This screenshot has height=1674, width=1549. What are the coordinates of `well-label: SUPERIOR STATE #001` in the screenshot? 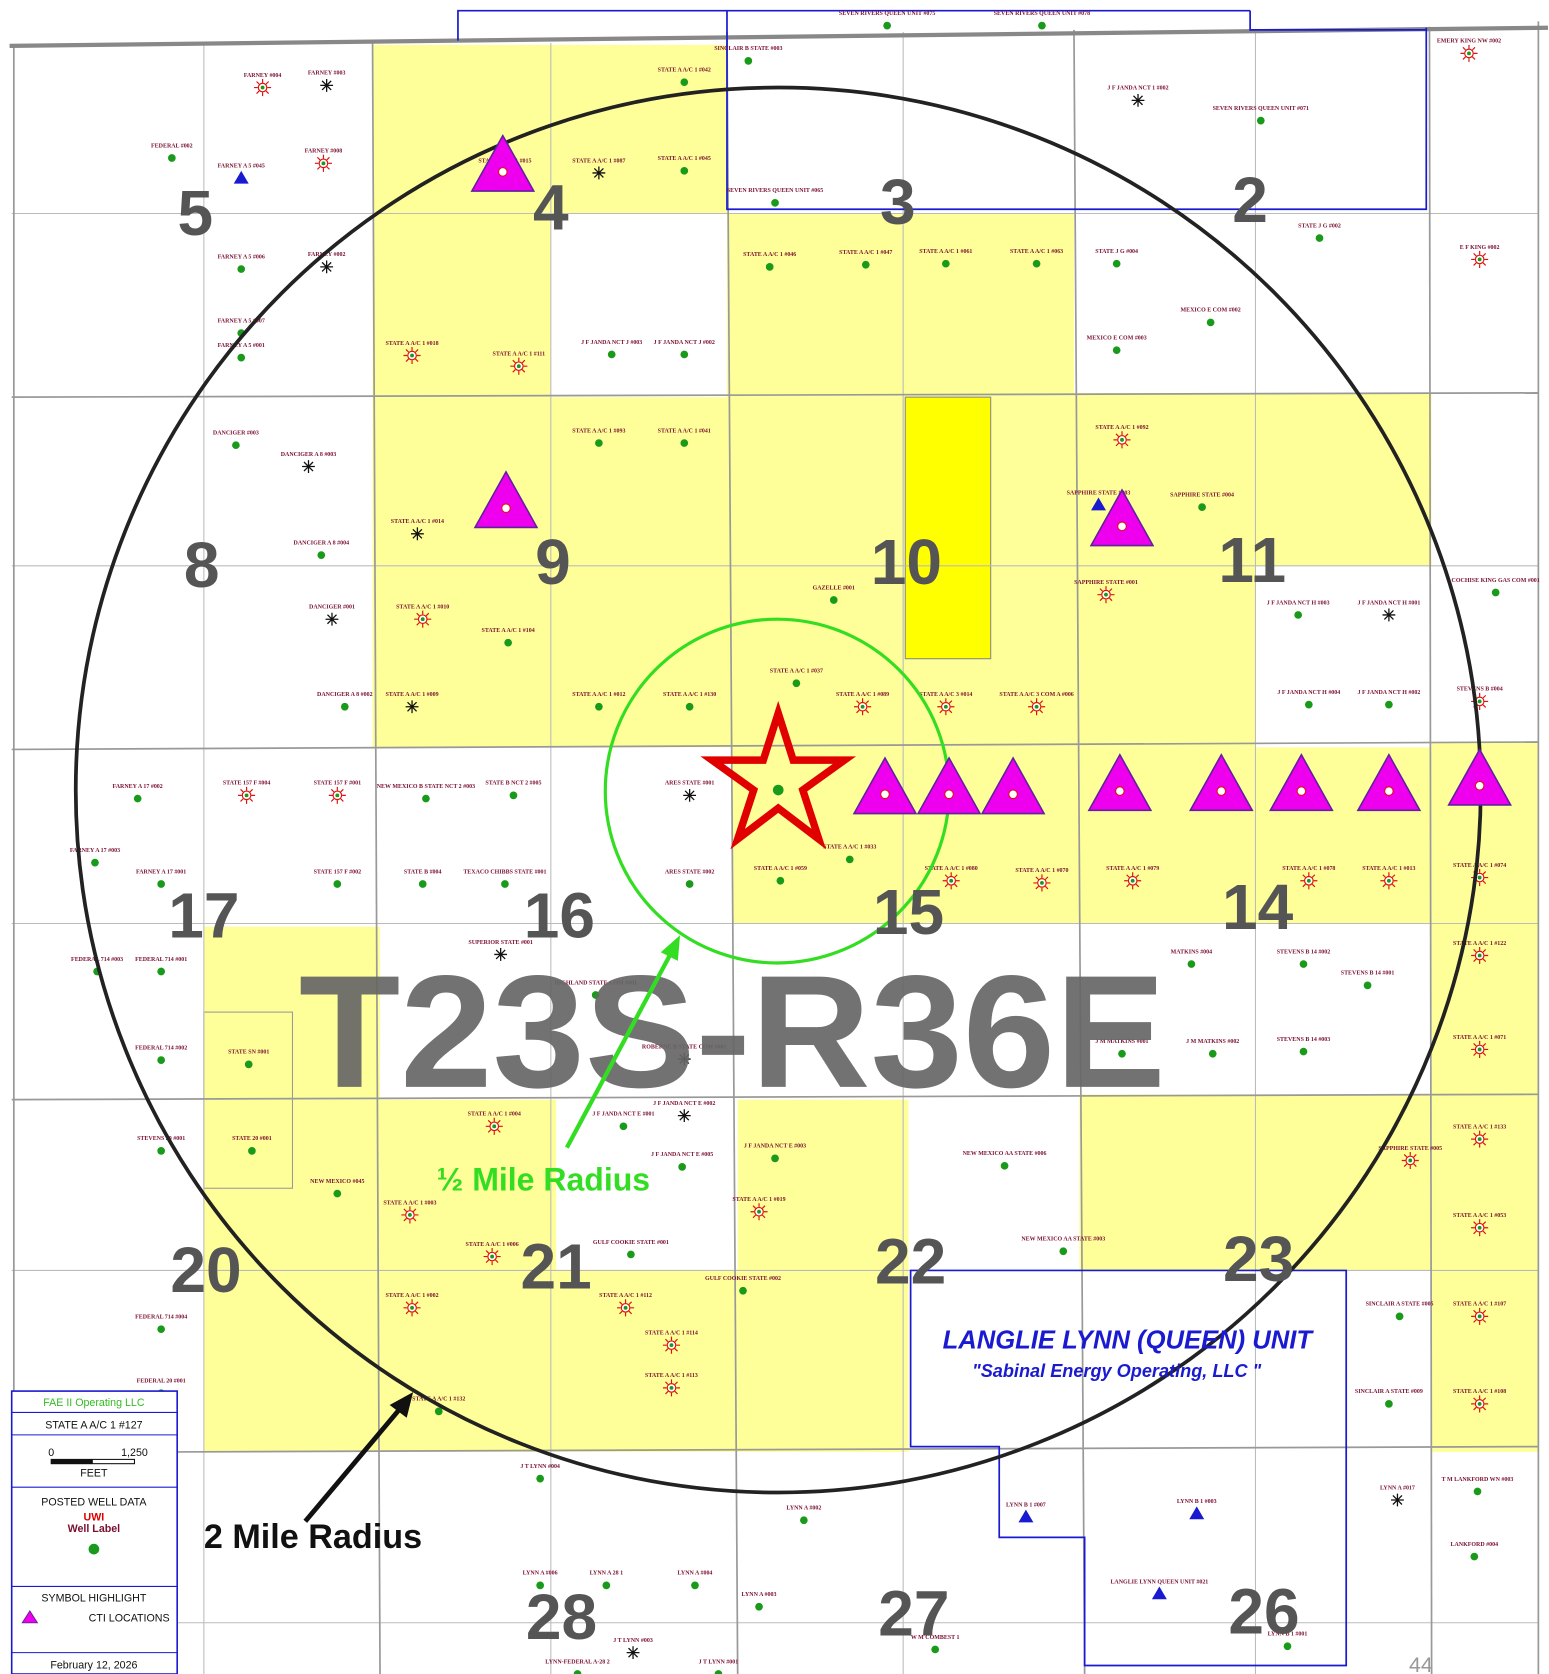 It's located at (500, 943).